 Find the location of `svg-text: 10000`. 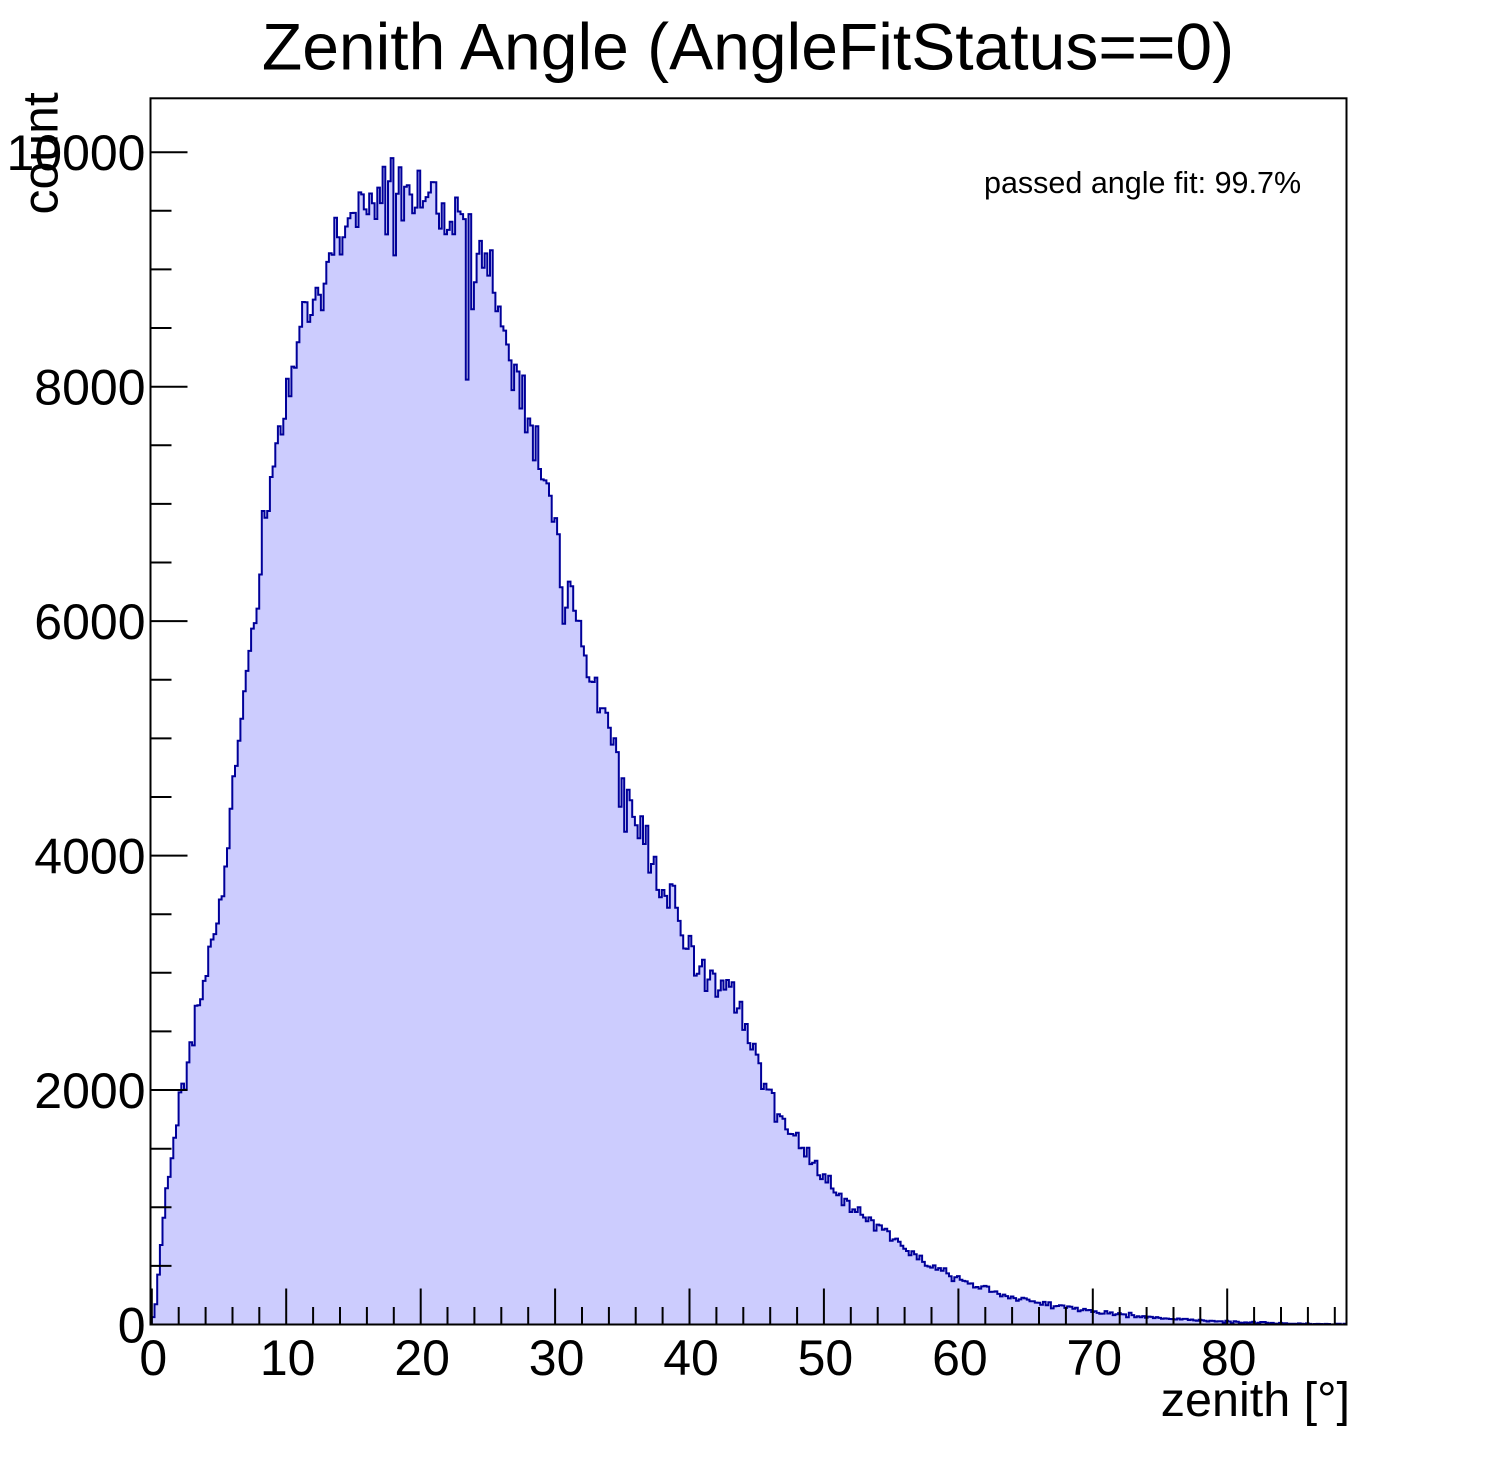

svg-text: 10000 is located at coordinates (75, 153).